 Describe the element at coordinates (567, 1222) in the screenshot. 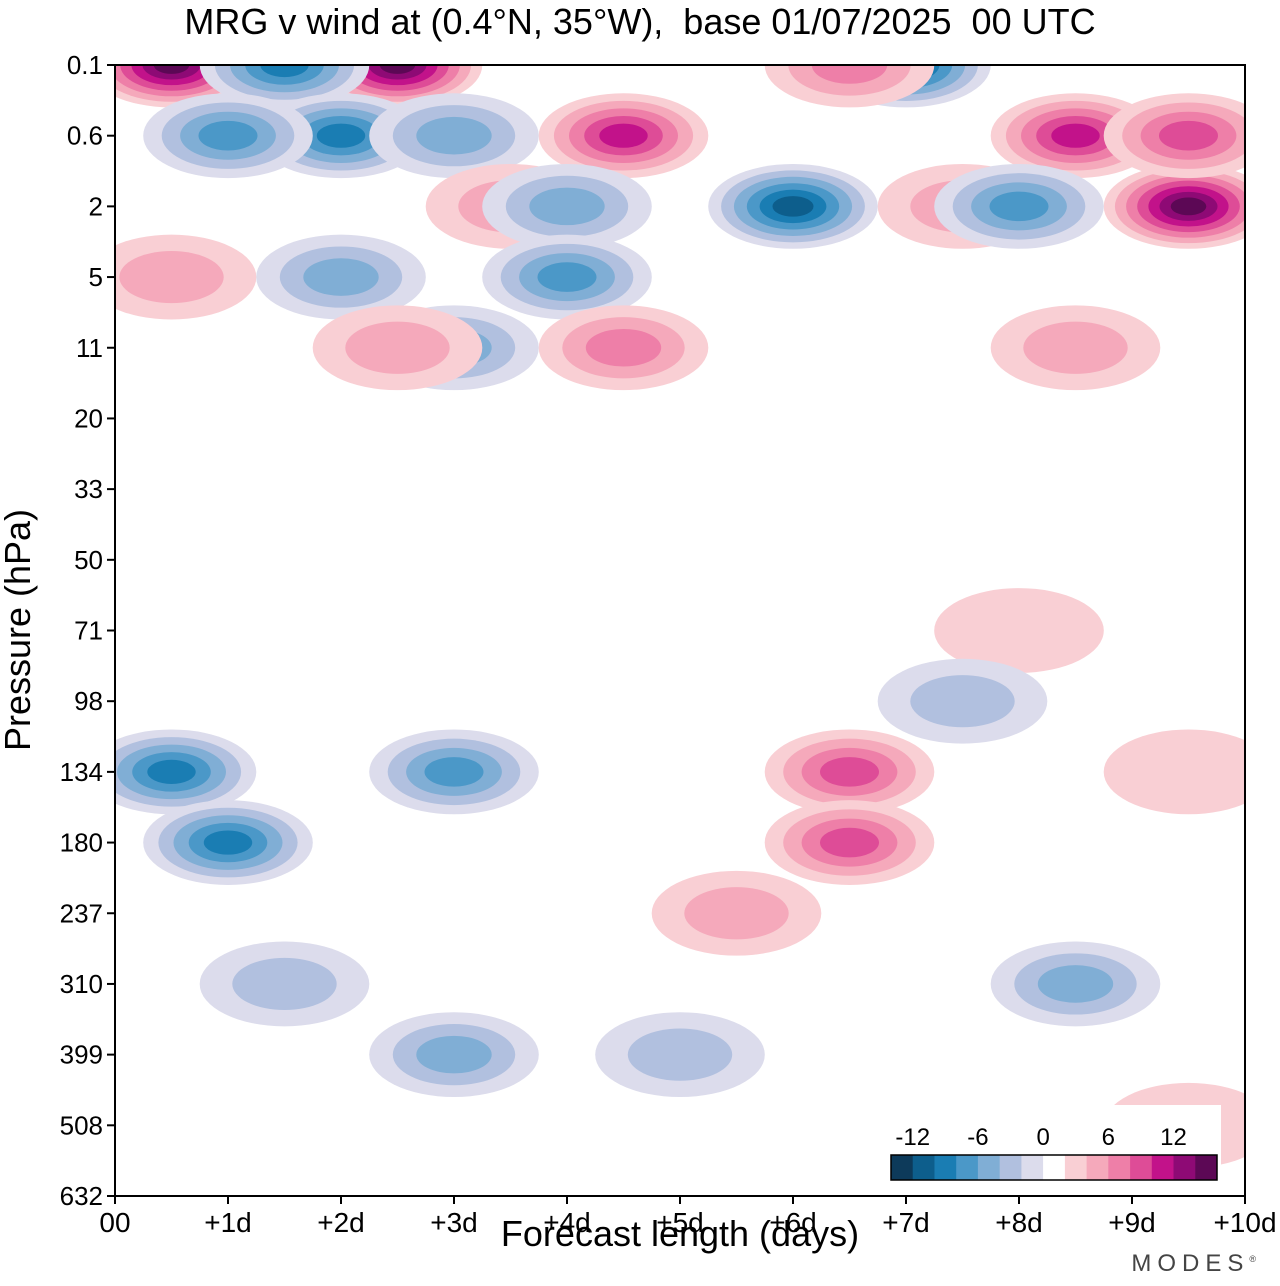

I see `x-tick-label: +4d` at that location.